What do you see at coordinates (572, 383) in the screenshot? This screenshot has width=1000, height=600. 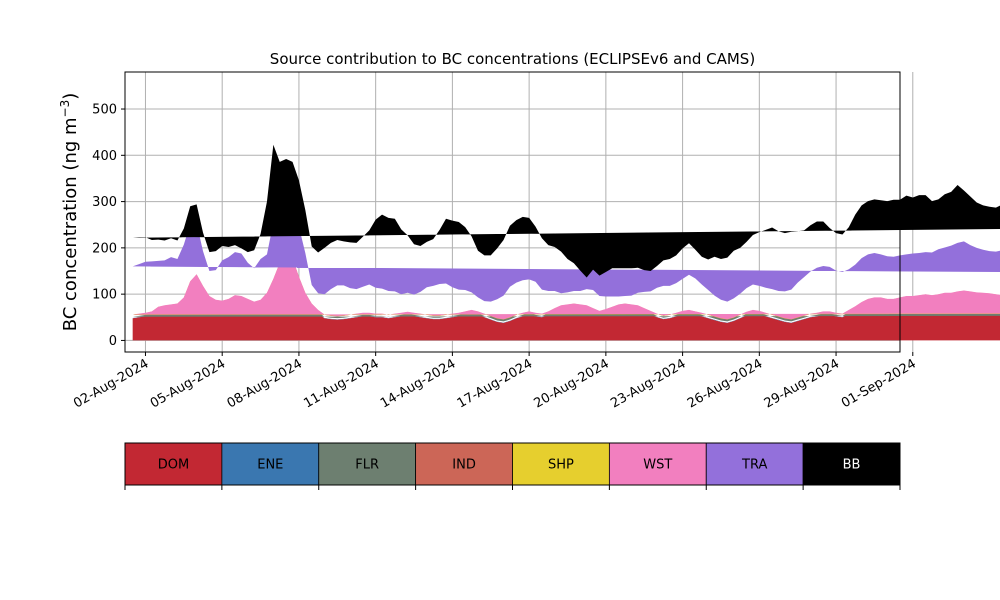 I see `x-tick-label: 20-Aug-2024` at bounding box center [572, 383].